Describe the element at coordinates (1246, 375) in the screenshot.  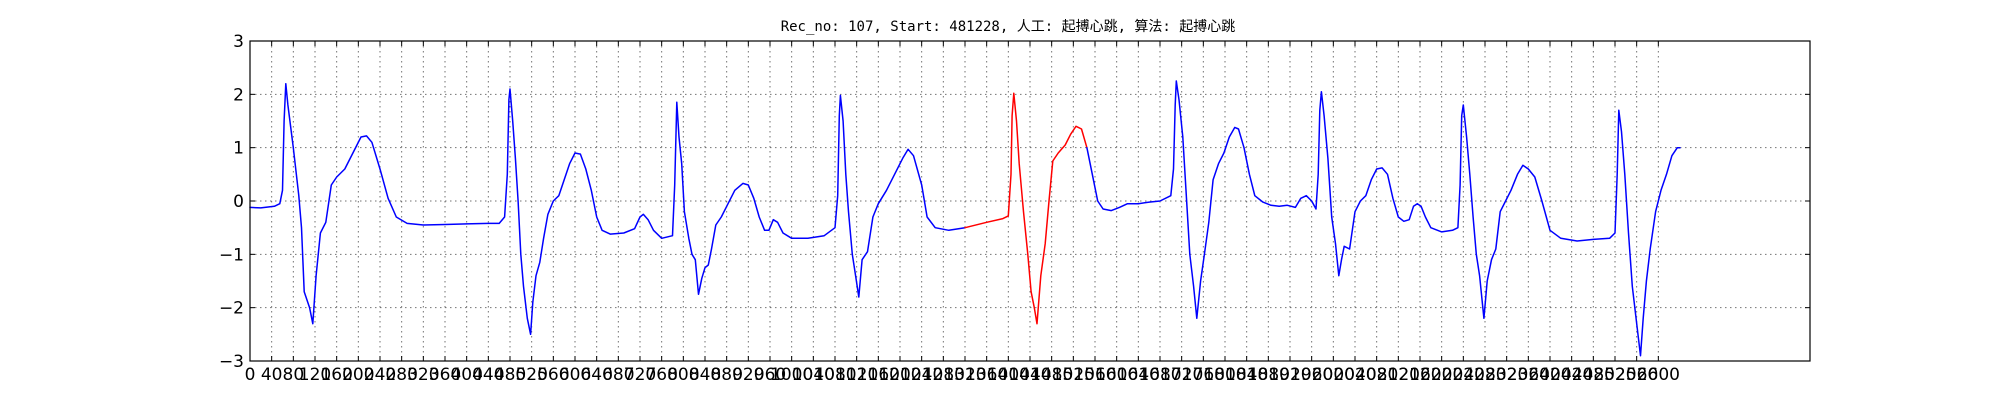
I see `x-tick-label: 1840` at that location.